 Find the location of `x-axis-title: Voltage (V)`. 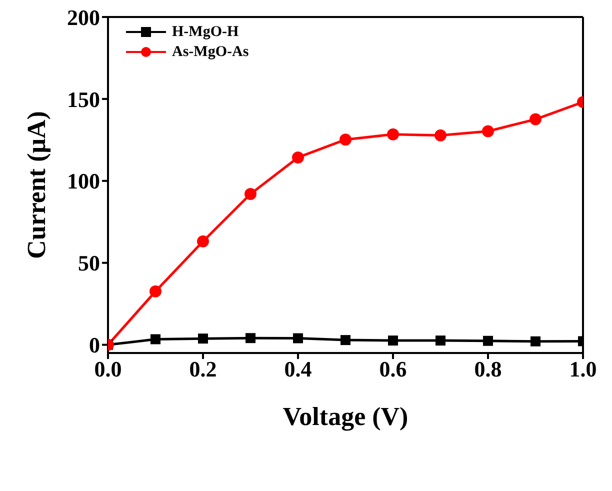

x-axis-title: Voltage (V) is located at coordinates (345, 416).